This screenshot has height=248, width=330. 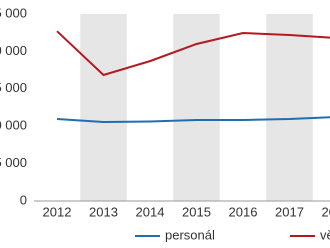 What do you see at coordinates (325, 234) in the screenshot?
I see `legend-label: vězni` at bounding box center [325, 234].